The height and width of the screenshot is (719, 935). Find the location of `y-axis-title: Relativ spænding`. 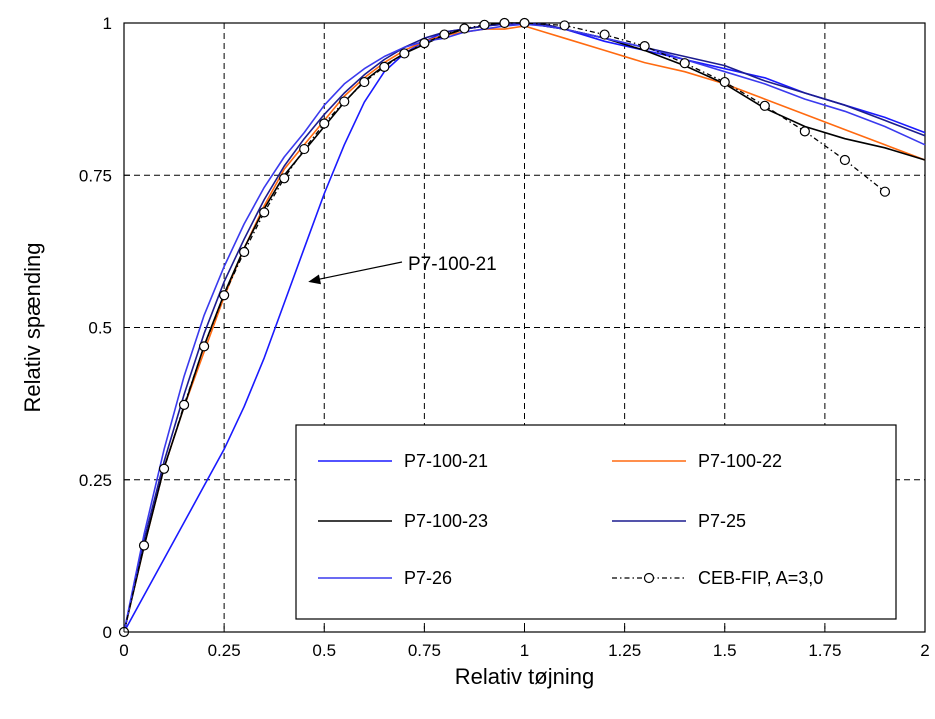

y-axis-title: Relativ spænding is located at coordinates (32, 328).